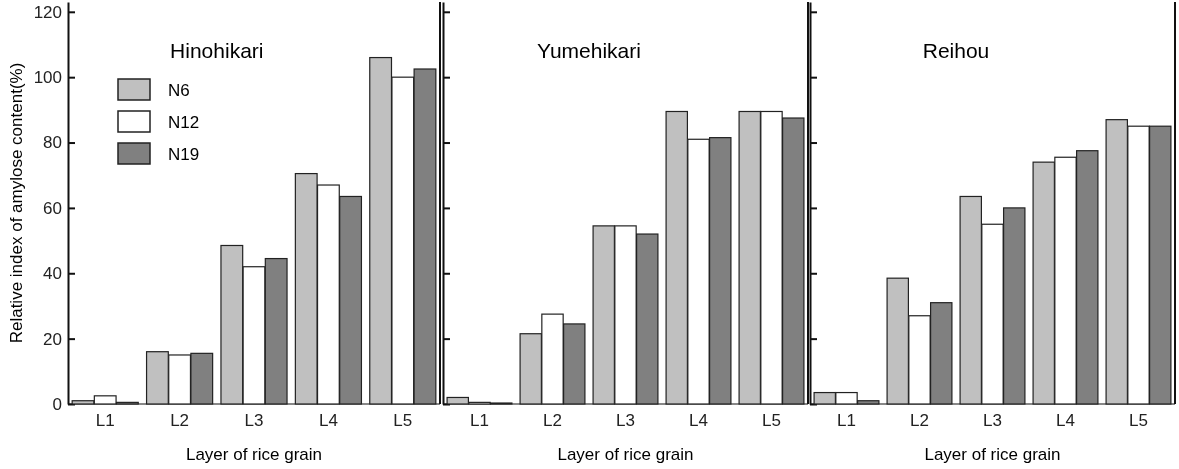 Image resolution: width=1179 pixels, height=469 pixels. Describe the element at coordinates (57, 404) in the screenshot. I see `y-tick-label: 0` at that location.